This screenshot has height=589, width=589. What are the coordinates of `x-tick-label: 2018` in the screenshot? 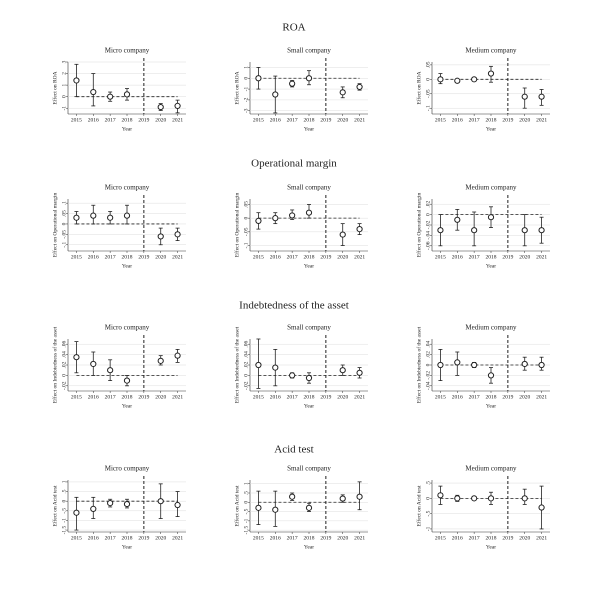 It's located at (491, 538).